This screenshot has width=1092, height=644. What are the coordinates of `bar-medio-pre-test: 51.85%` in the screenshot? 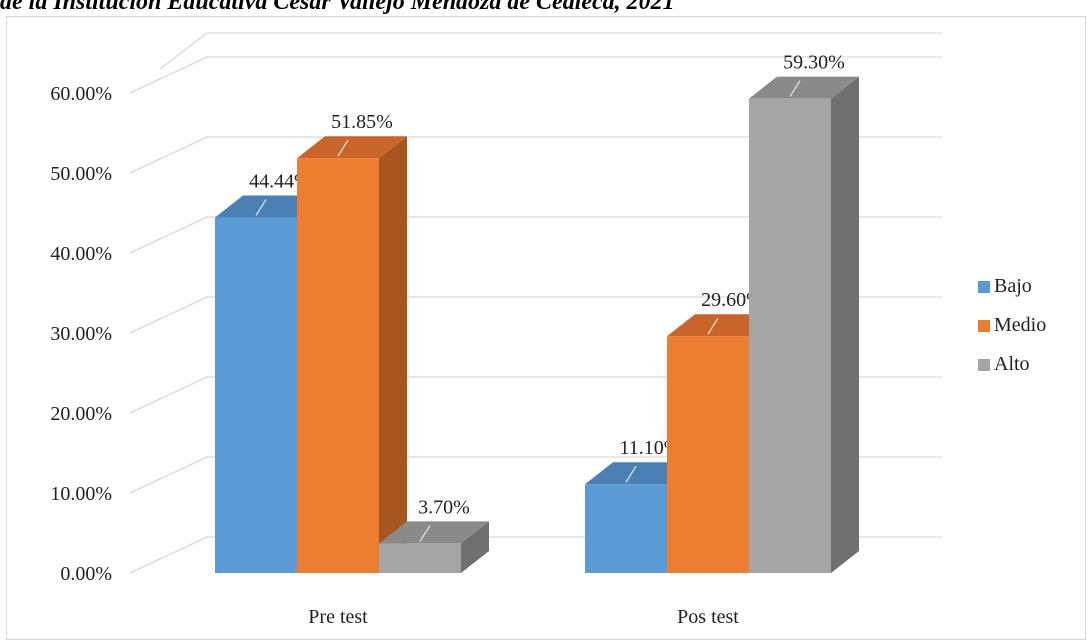 It's located at (352, 342).